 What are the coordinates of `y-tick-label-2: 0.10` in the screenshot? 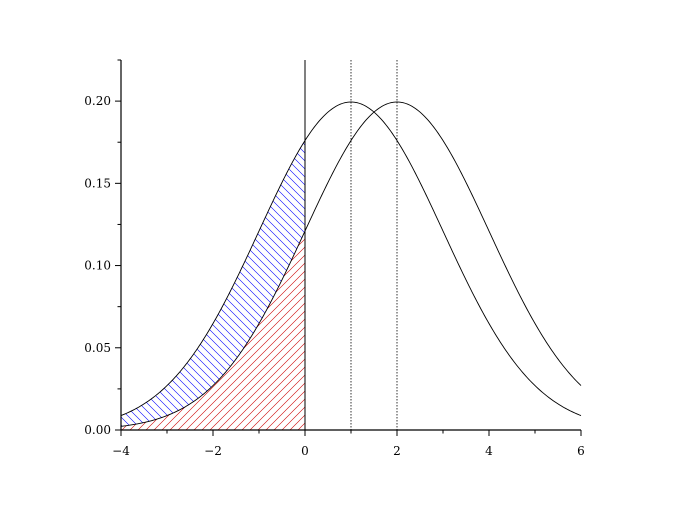 It's located at (97, 266).